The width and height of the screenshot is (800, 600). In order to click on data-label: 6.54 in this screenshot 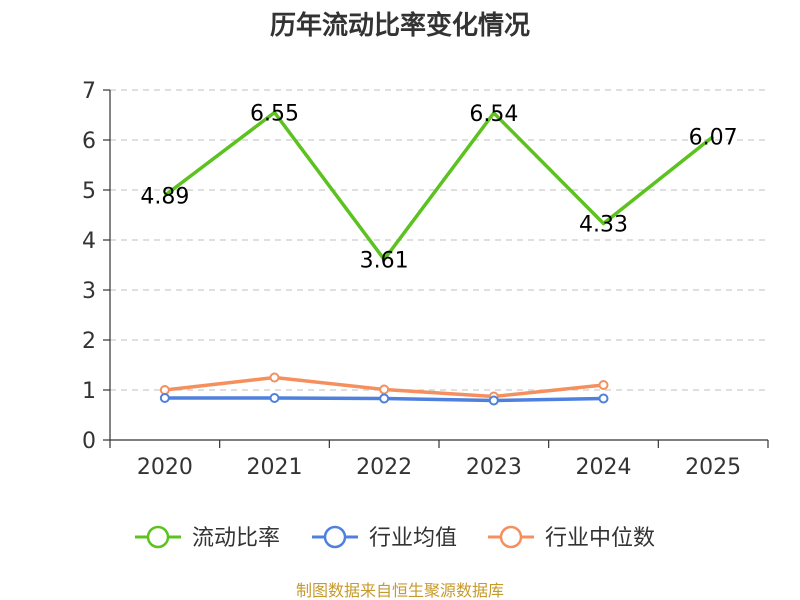, I will do `click(493, 114)`.